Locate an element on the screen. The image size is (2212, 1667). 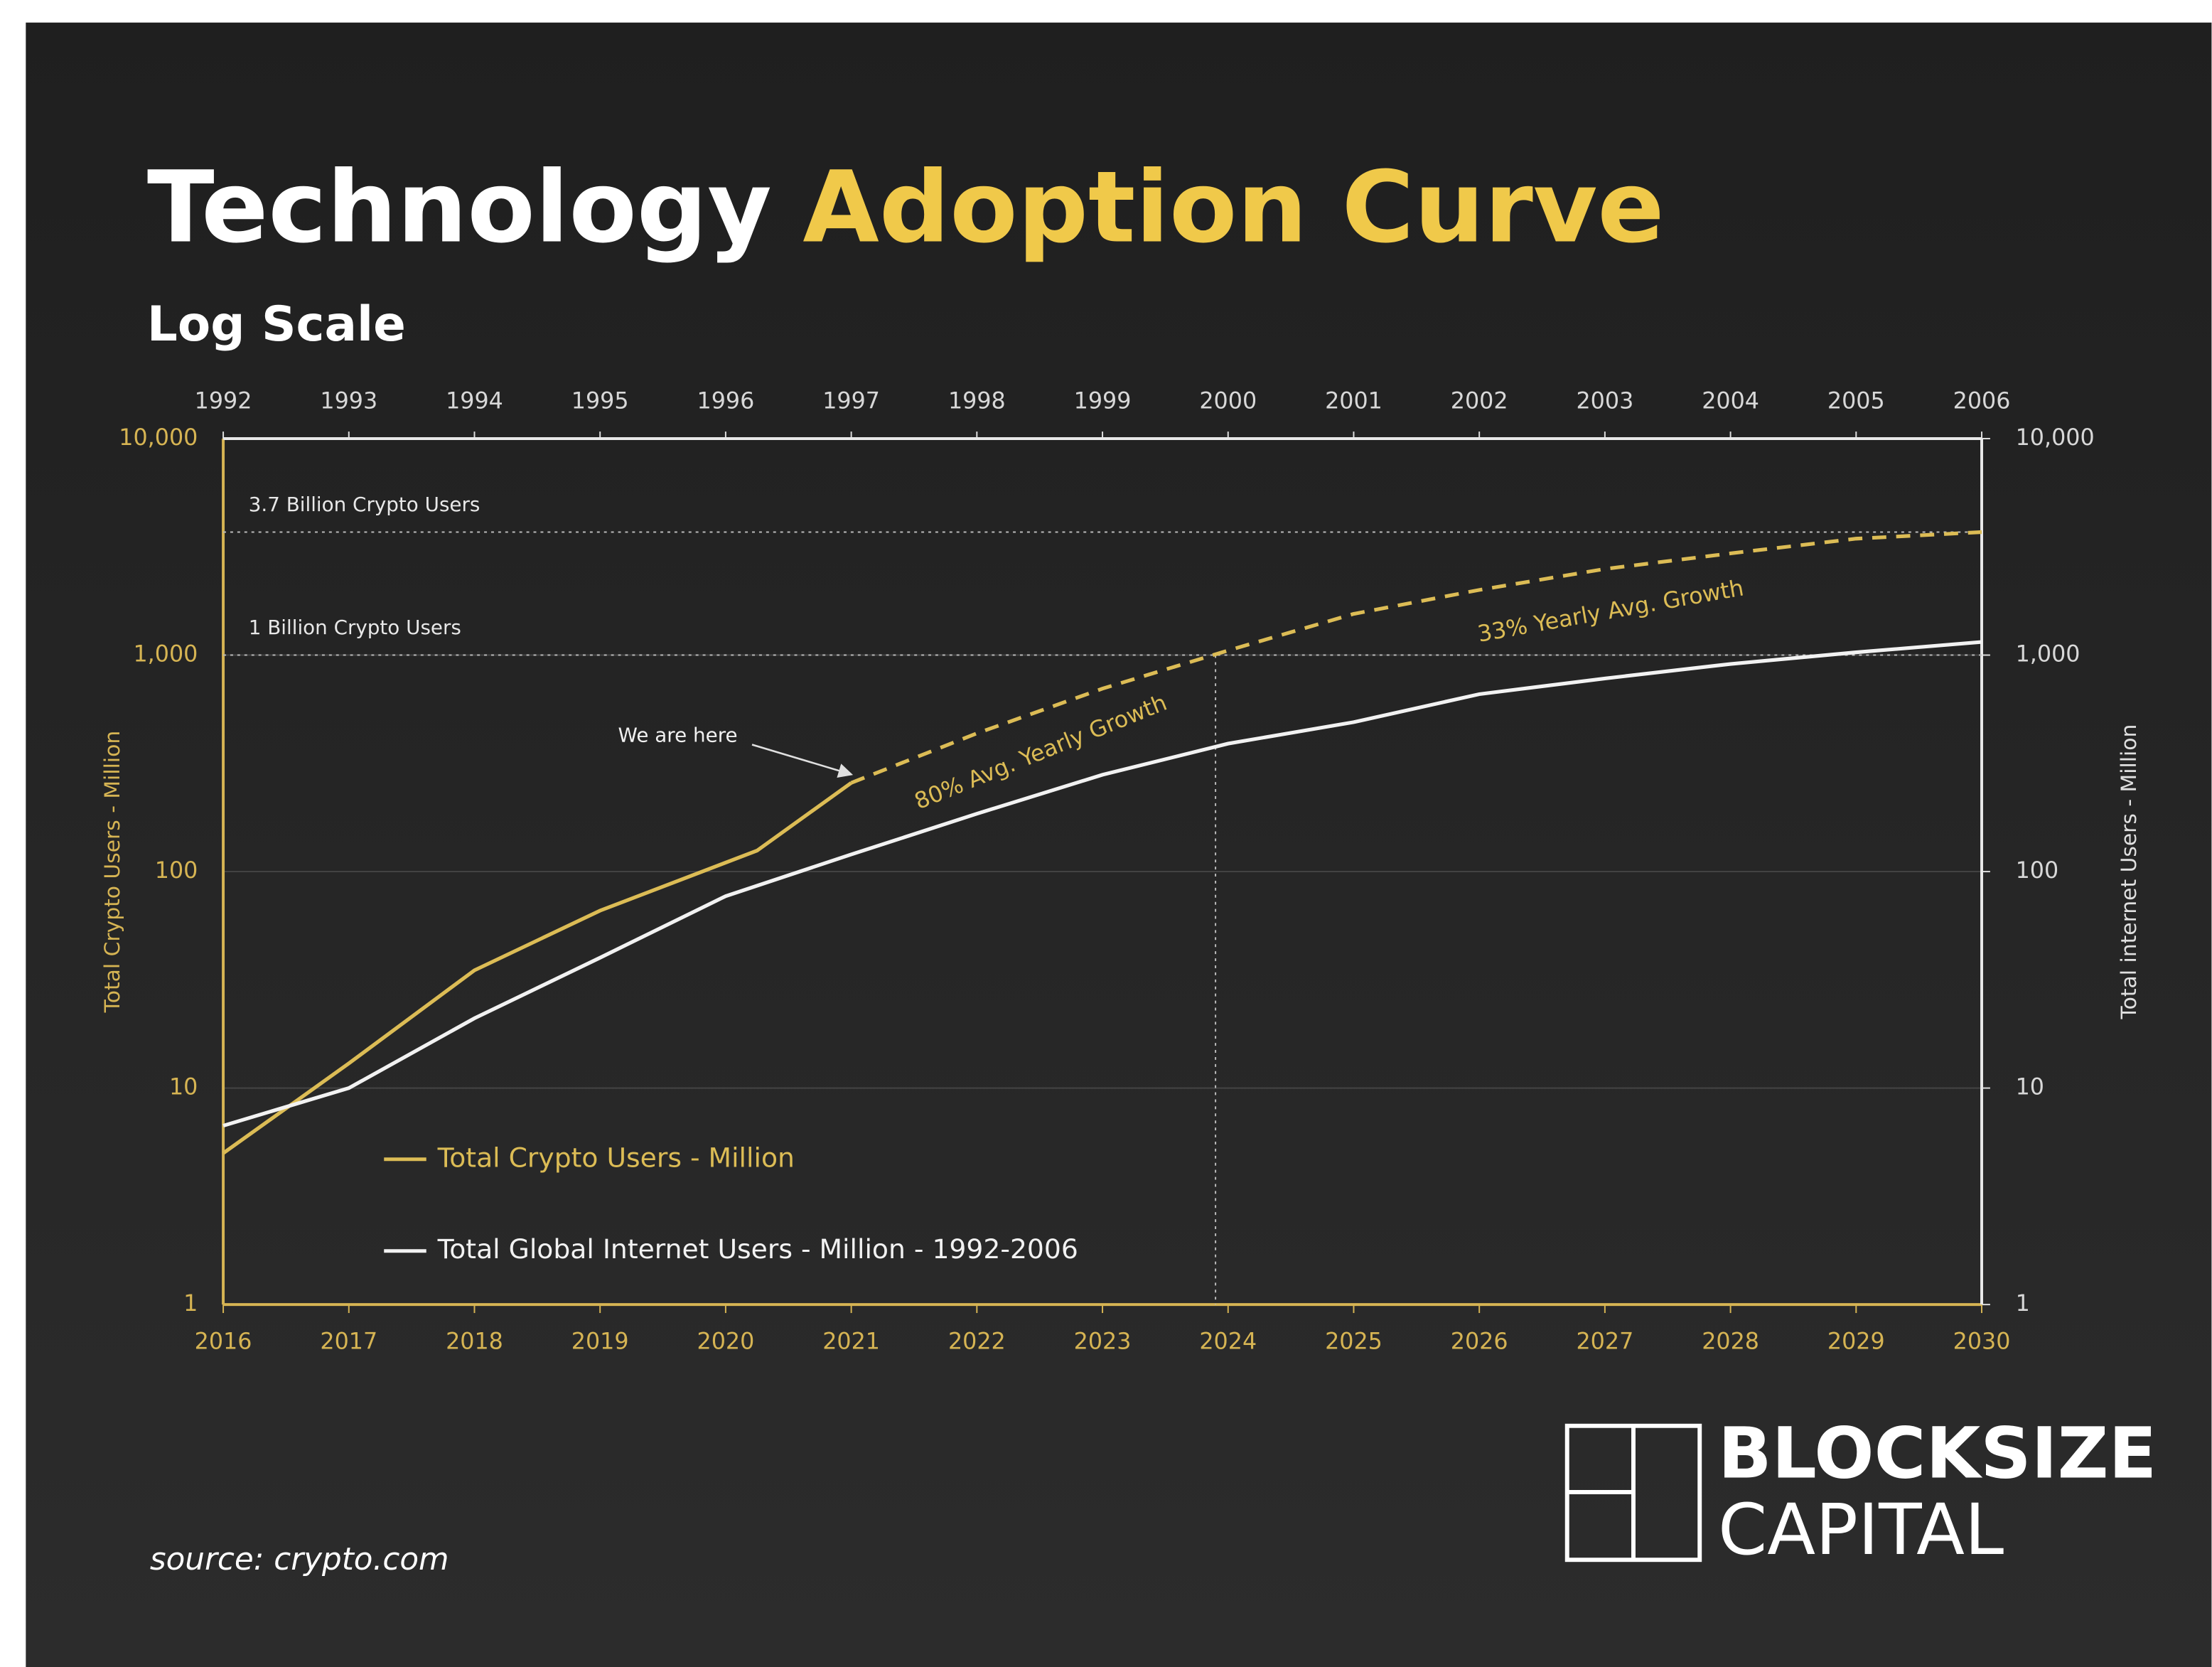
chart-title: Technology Adoption Curve is located at coordinates (906, 207).